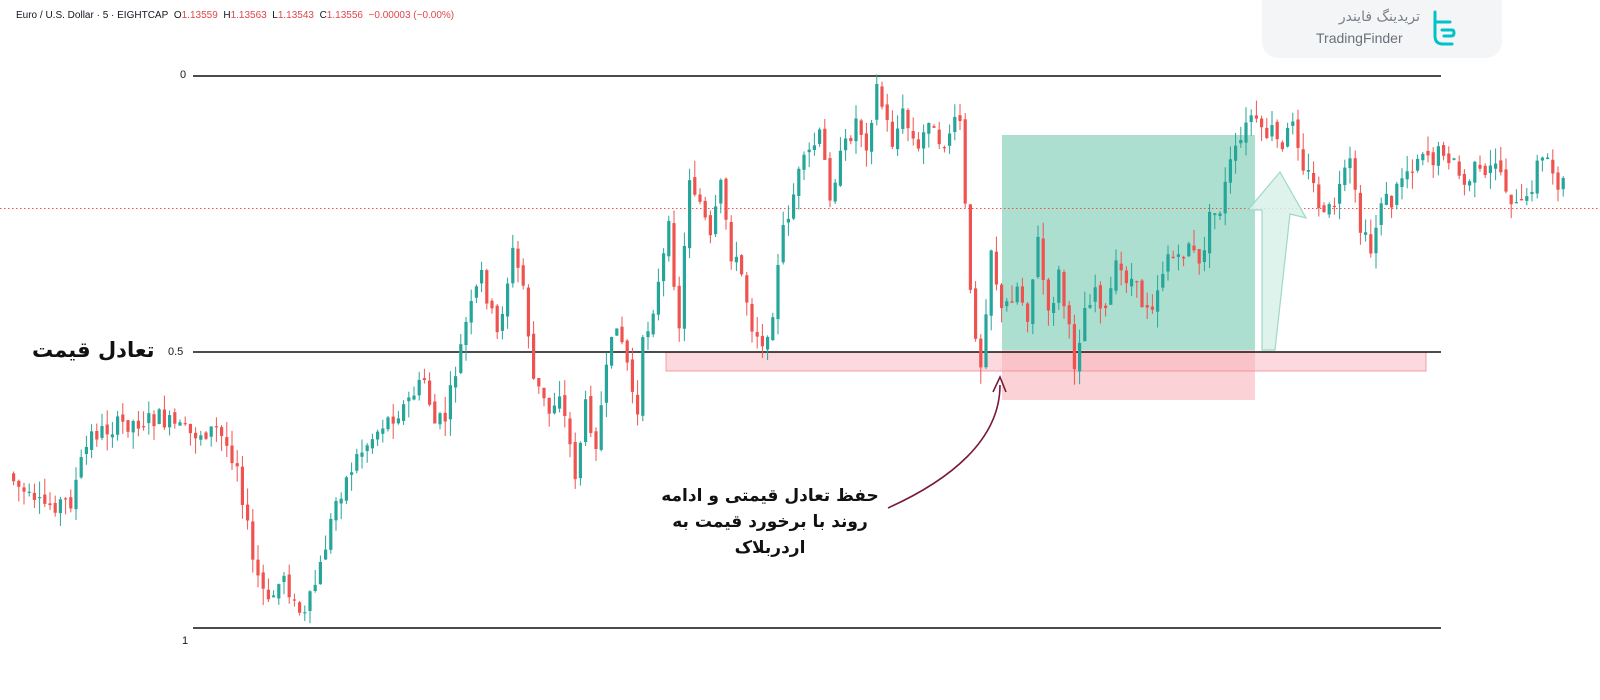  Describe the element at coordinates (1277, 260) in the screenshot. I see `target-arrow-icon` at that location.